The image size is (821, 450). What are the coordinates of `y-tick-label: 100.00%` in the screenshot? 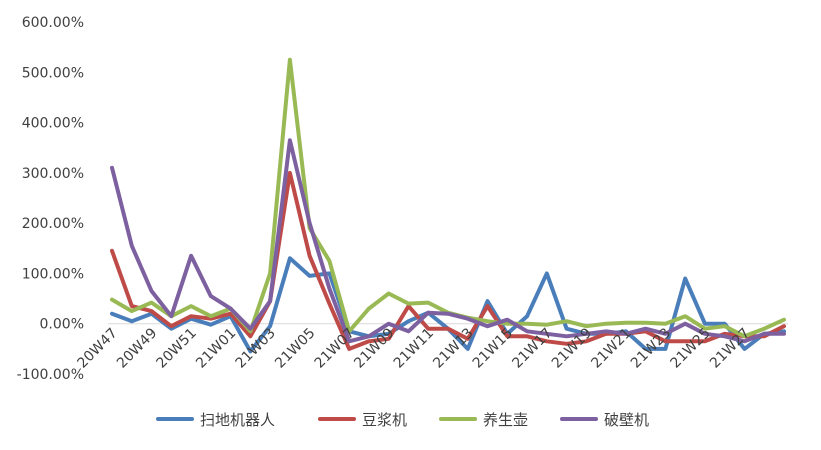 It's located at (53, 274).